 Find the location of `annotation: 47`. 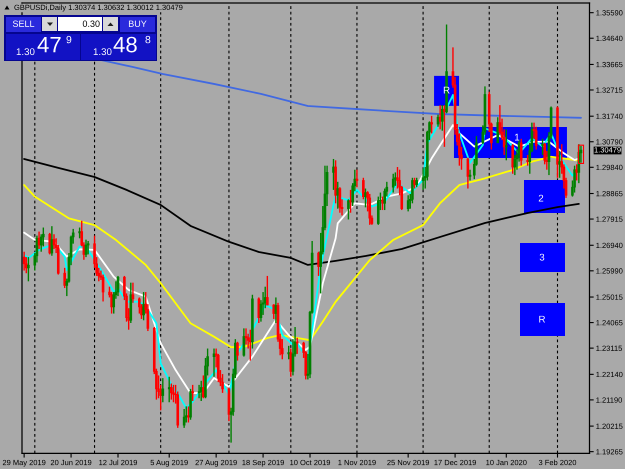

annotation: 47 is located at coordinates (49, 44).